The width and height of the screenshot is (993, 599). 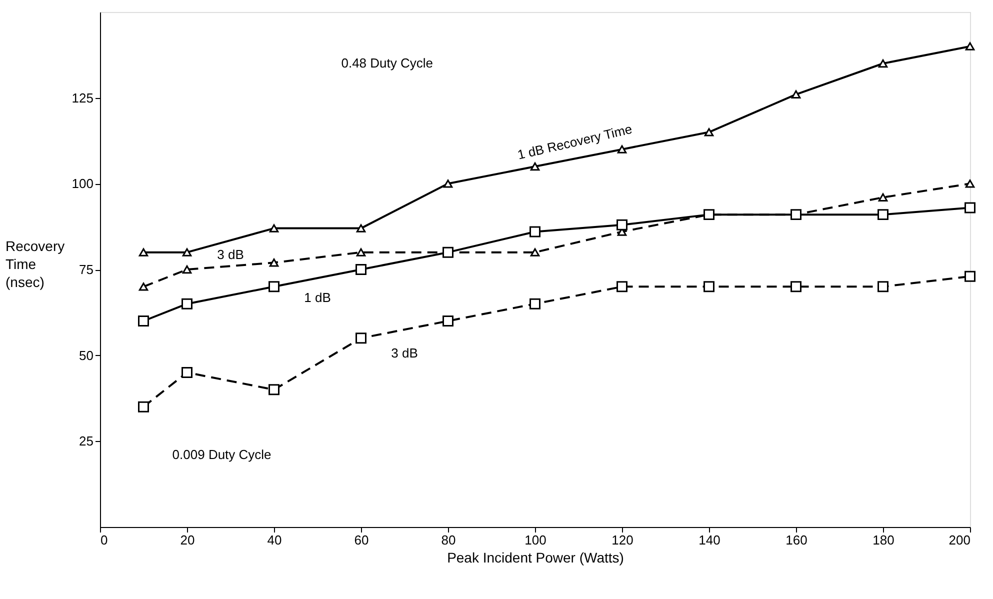 What do you see at coordinates (86, 355) in the screenshot?
I see `y-tick-label: 50` at bounding box center [86, 355].